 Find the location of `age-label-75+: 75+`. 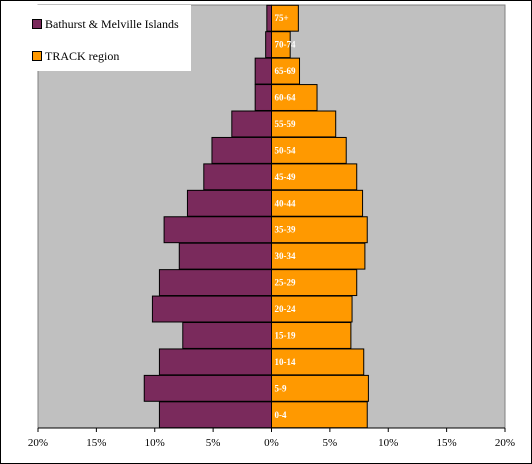

age-label-75+: 75+ is located at coordinates (282, 18).